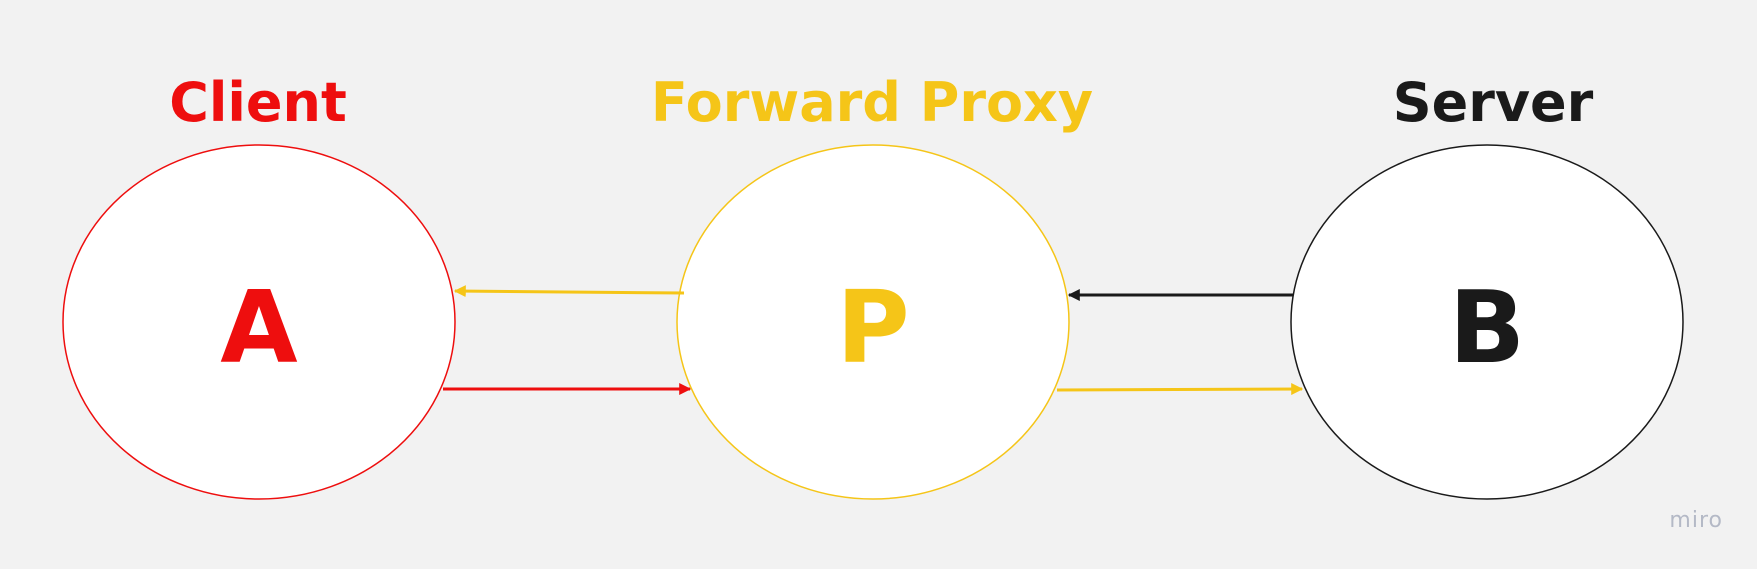 The width and height of the screenshot is (1757, 569). I want to click on proxy-heading: Forward Proxy, so click(872, 102).